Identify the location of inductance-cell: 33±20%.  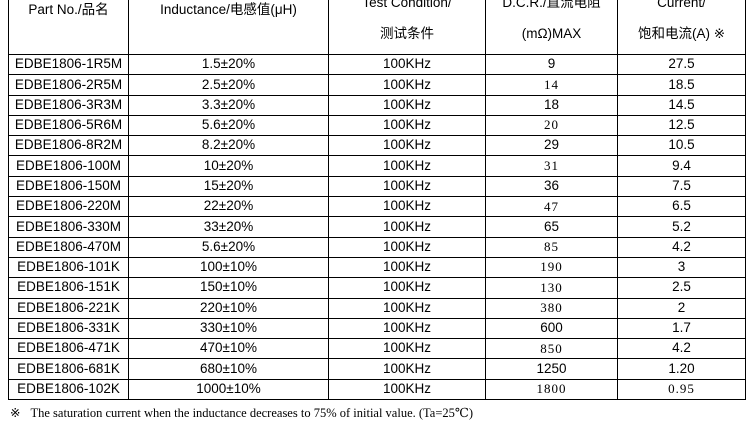
(228, 227).